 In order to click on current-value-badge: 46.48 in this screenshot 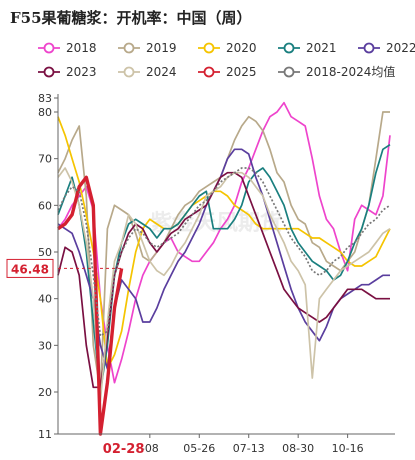, I will do `click(30, 268)`.